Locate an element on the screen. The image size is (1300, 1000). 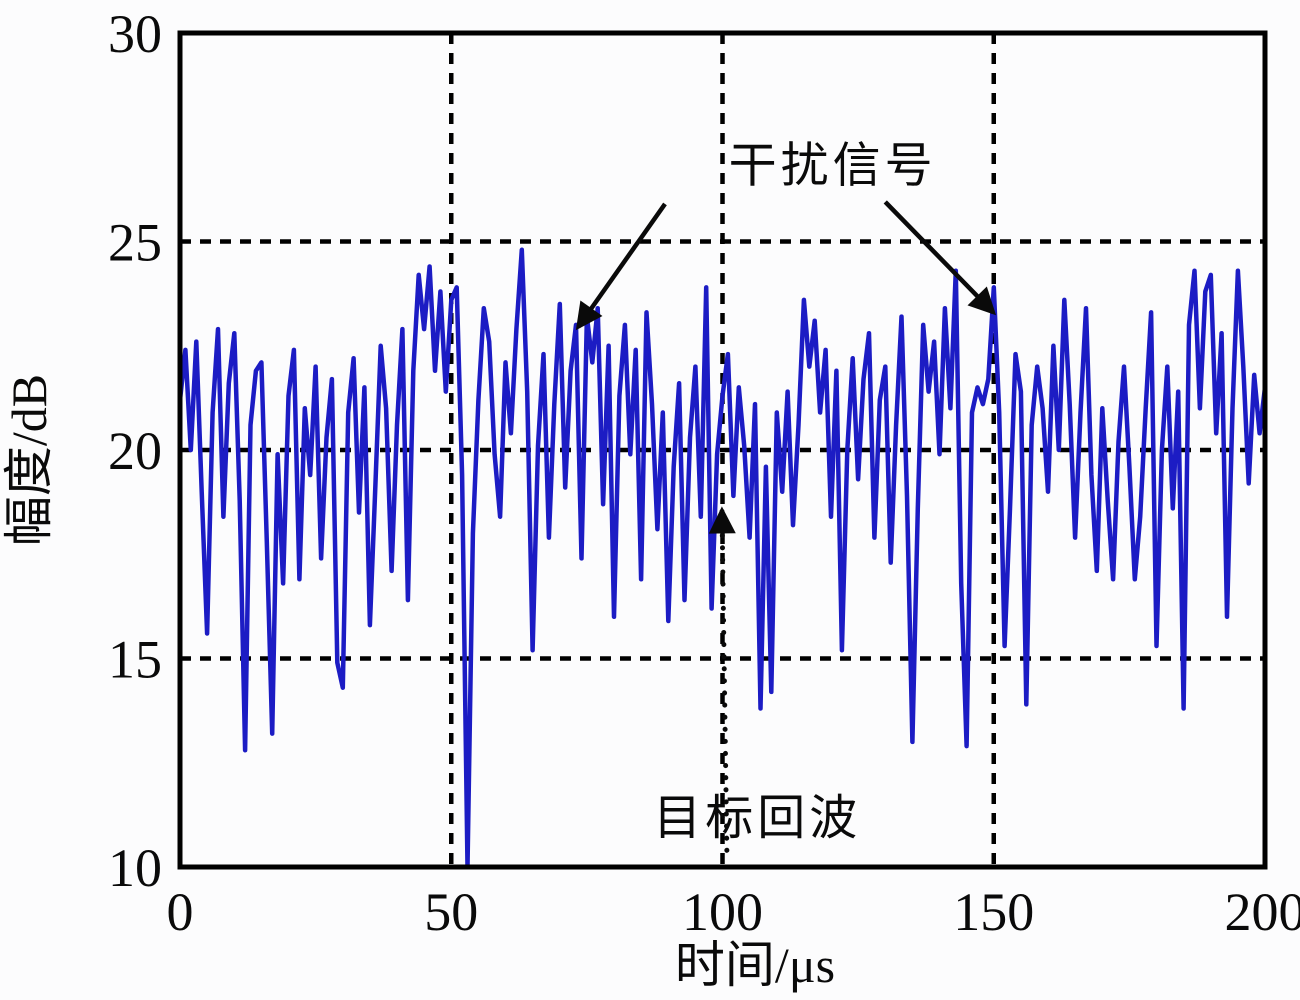
target-echo-label: 目标回波 is located at coordinates (757, 818).